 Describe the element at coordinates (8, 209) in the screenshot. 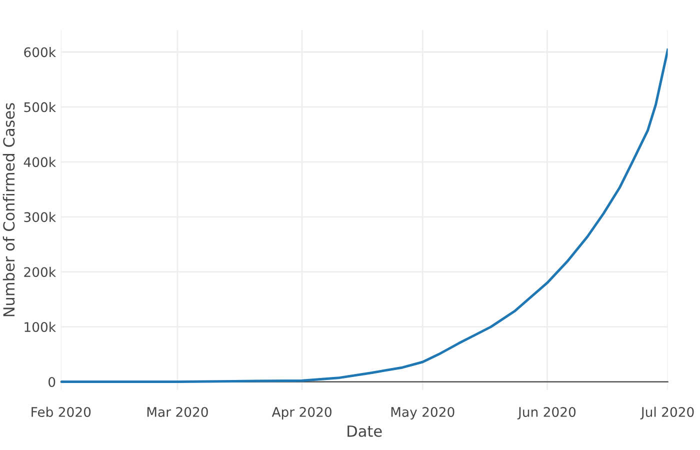

I see `y-axis-title: Number of Confirmed Cases` at that location.